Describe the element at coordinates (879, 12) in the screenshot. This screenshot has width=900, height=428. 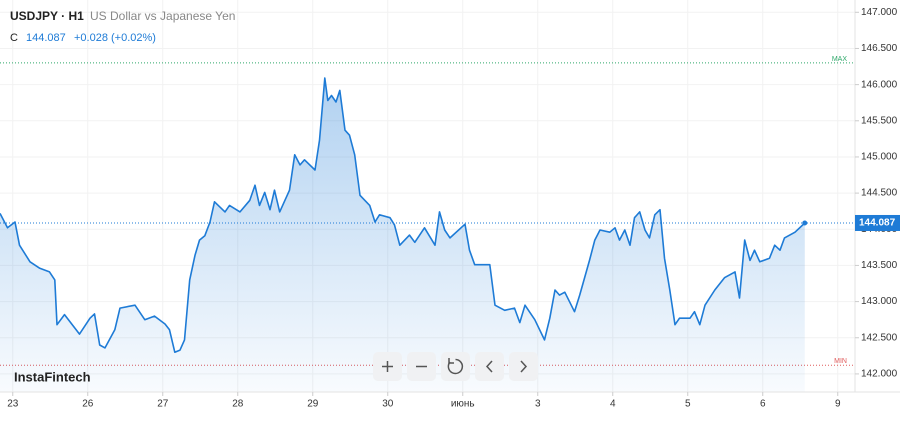
I see `y-tick-label: 147.000` at that location.